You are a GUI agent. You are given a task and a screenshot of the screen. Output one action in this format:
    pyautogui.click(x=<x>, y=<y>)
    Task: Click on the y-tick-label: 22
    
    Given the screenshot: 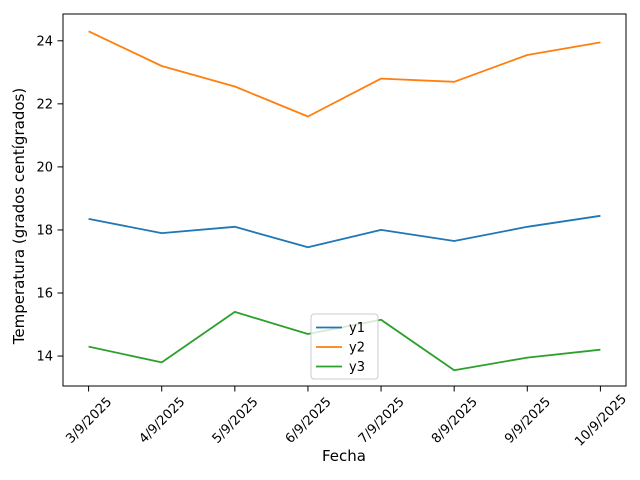 What is the action you would take?
    pyautogui.click(x=44, y=104)
    